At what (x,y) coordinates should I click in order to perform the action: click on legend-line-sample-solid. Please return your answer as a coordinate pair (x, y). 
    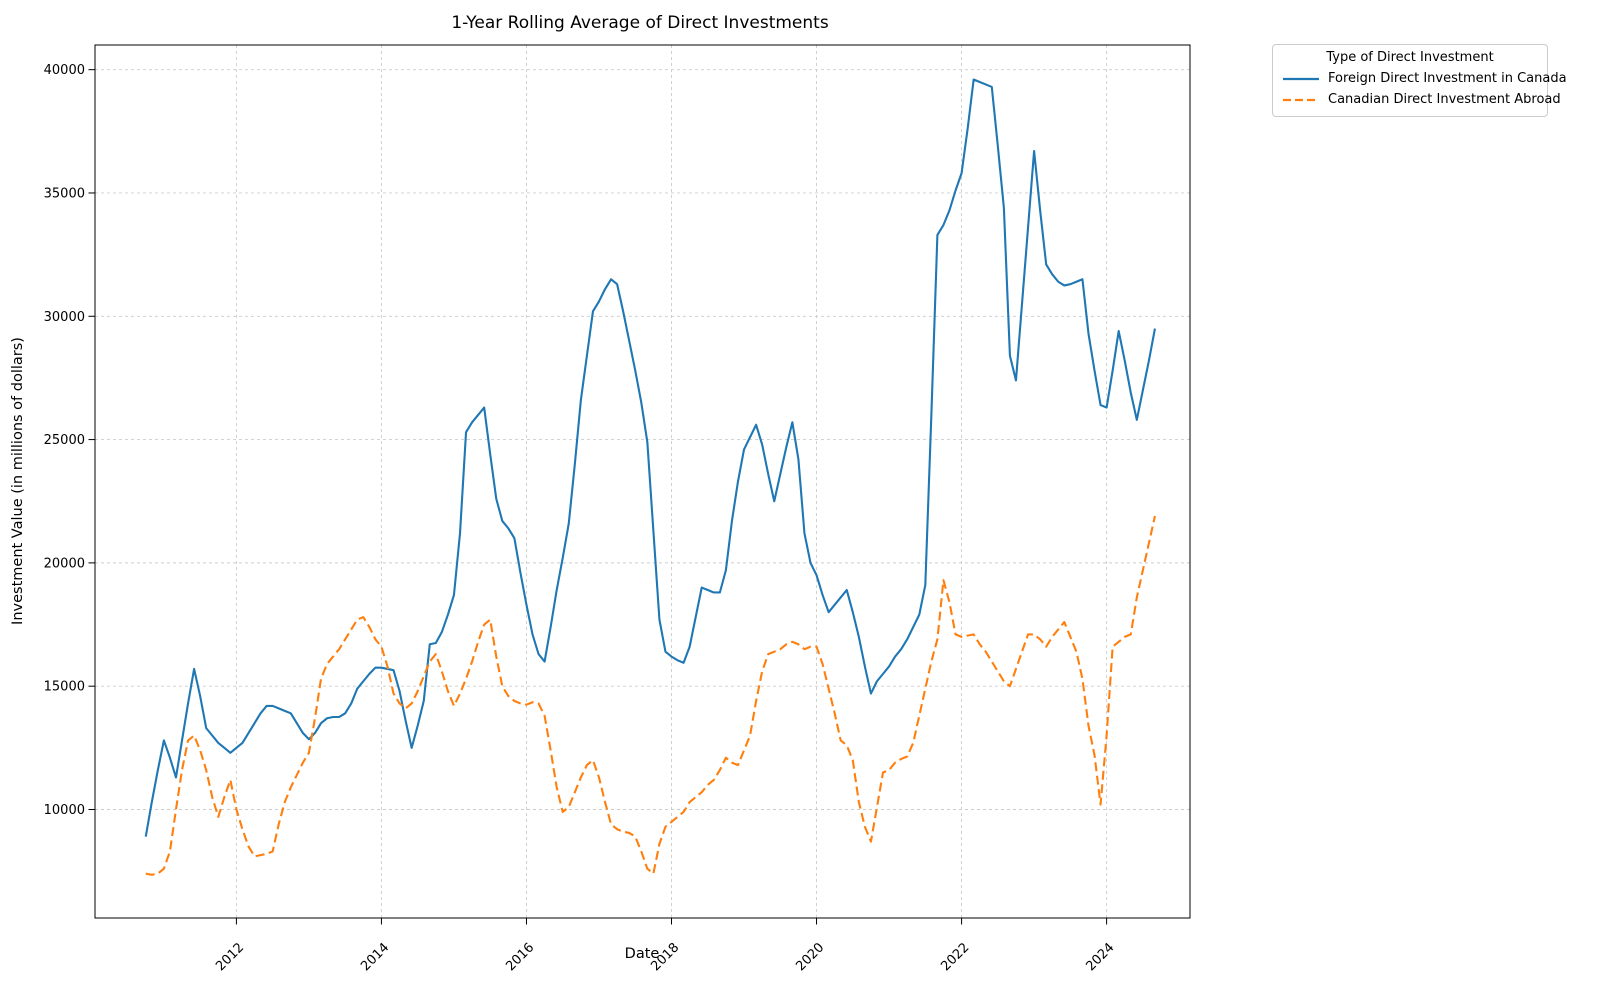
    Looking at the image, I should click on (1301, 78).